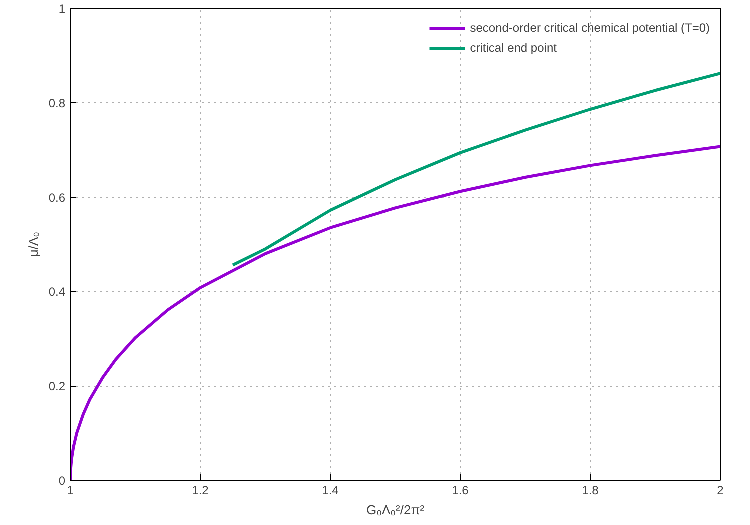 The width and height of the screenshot is (750, 525). I want to click on y-tick-label: 1, so click(62, 9).